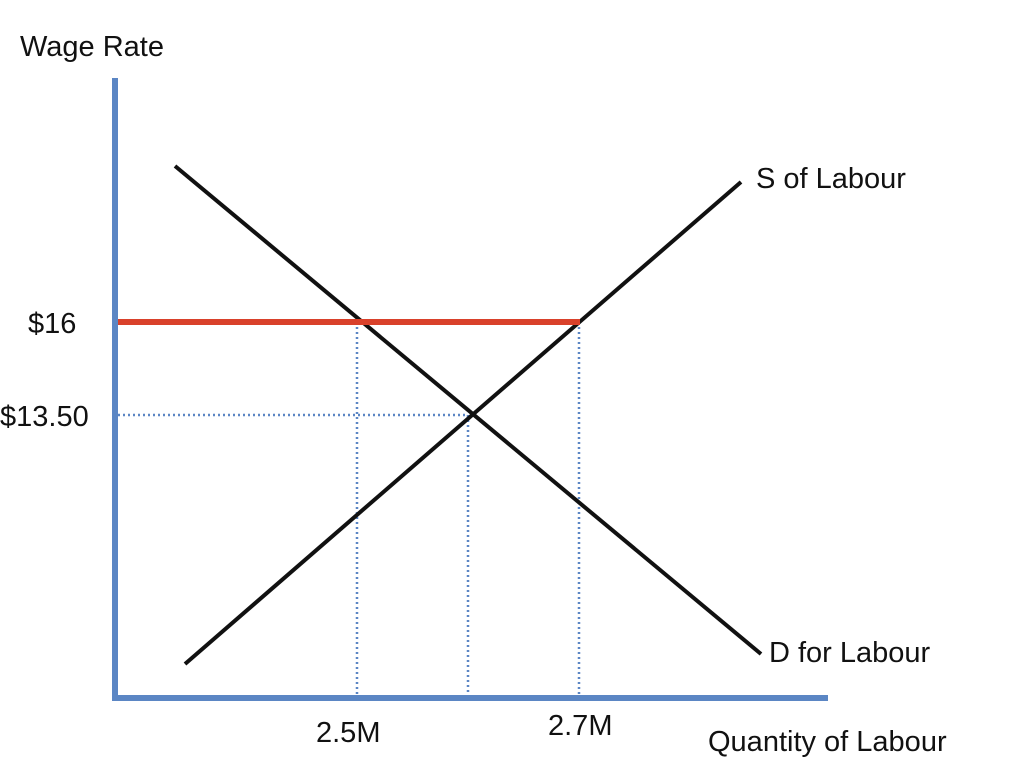 This screenshot has height=779, width=1024. What do you see at coordinates (827, 742) in the screenshot?
I see `x-axis-label: Quantity of Labour` at bounding box center [827, 742].